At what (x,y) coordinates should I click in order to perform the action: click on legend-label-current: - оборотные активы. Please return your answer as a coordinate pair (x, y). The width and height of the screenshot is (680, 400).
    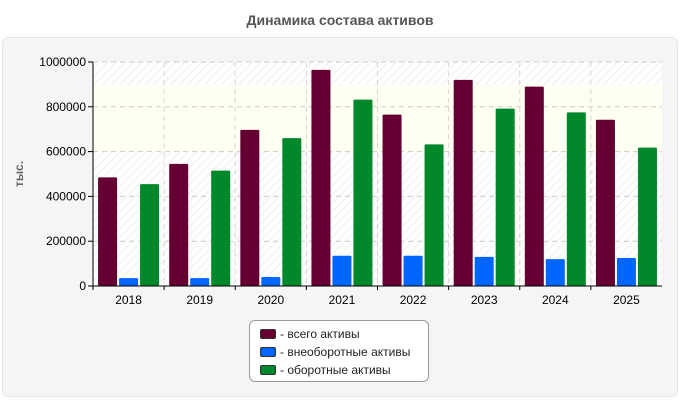
    Looking at the image, I should click on (335, 370).